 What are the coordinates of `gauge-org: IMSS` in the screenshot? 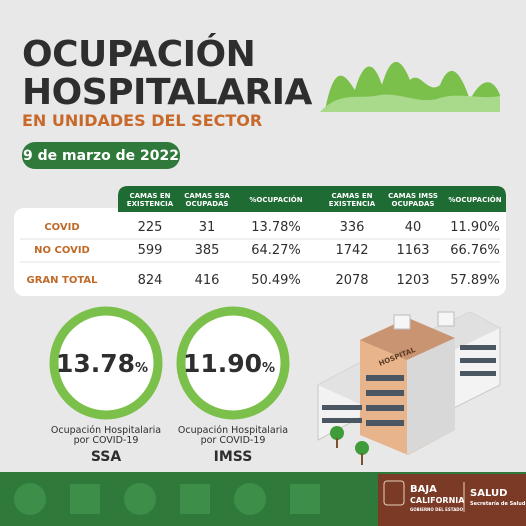 It's located at (233, 457).